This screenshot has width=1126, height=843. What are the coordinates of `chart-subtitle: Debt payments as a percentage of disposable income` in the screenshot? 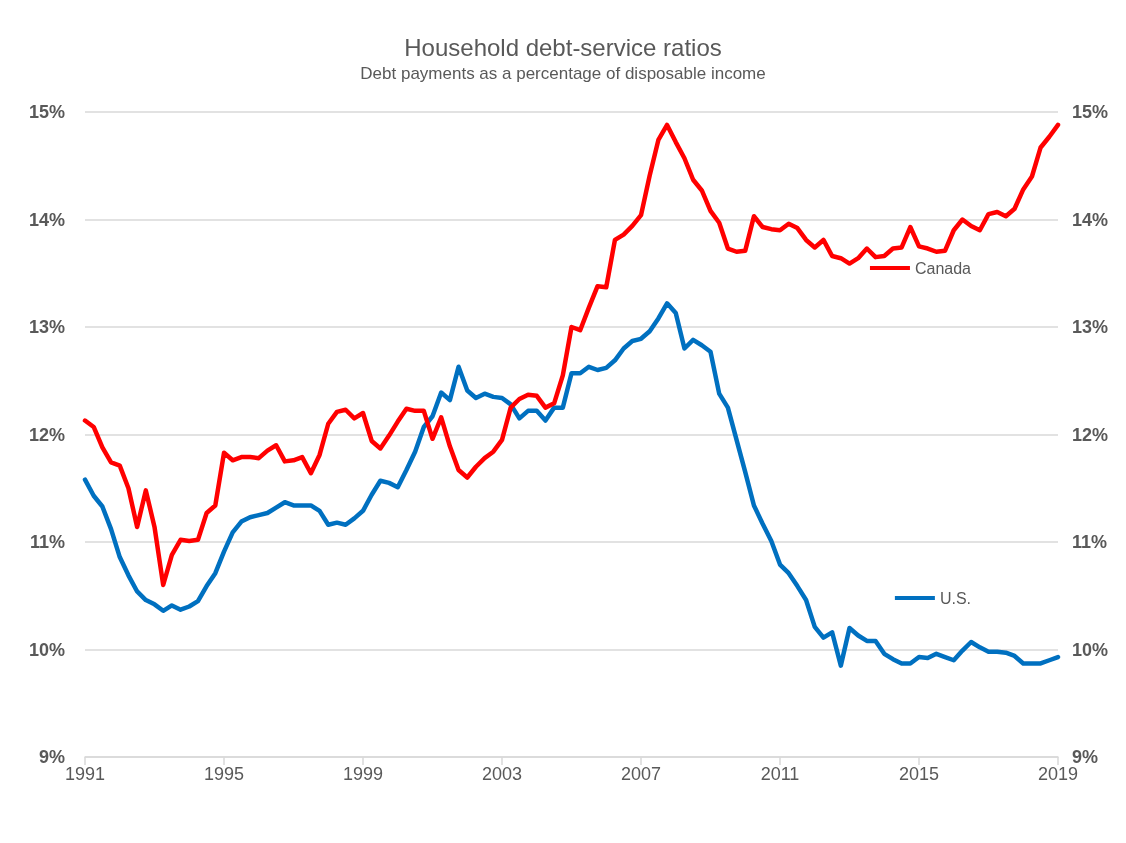 It's located at (563, 73).